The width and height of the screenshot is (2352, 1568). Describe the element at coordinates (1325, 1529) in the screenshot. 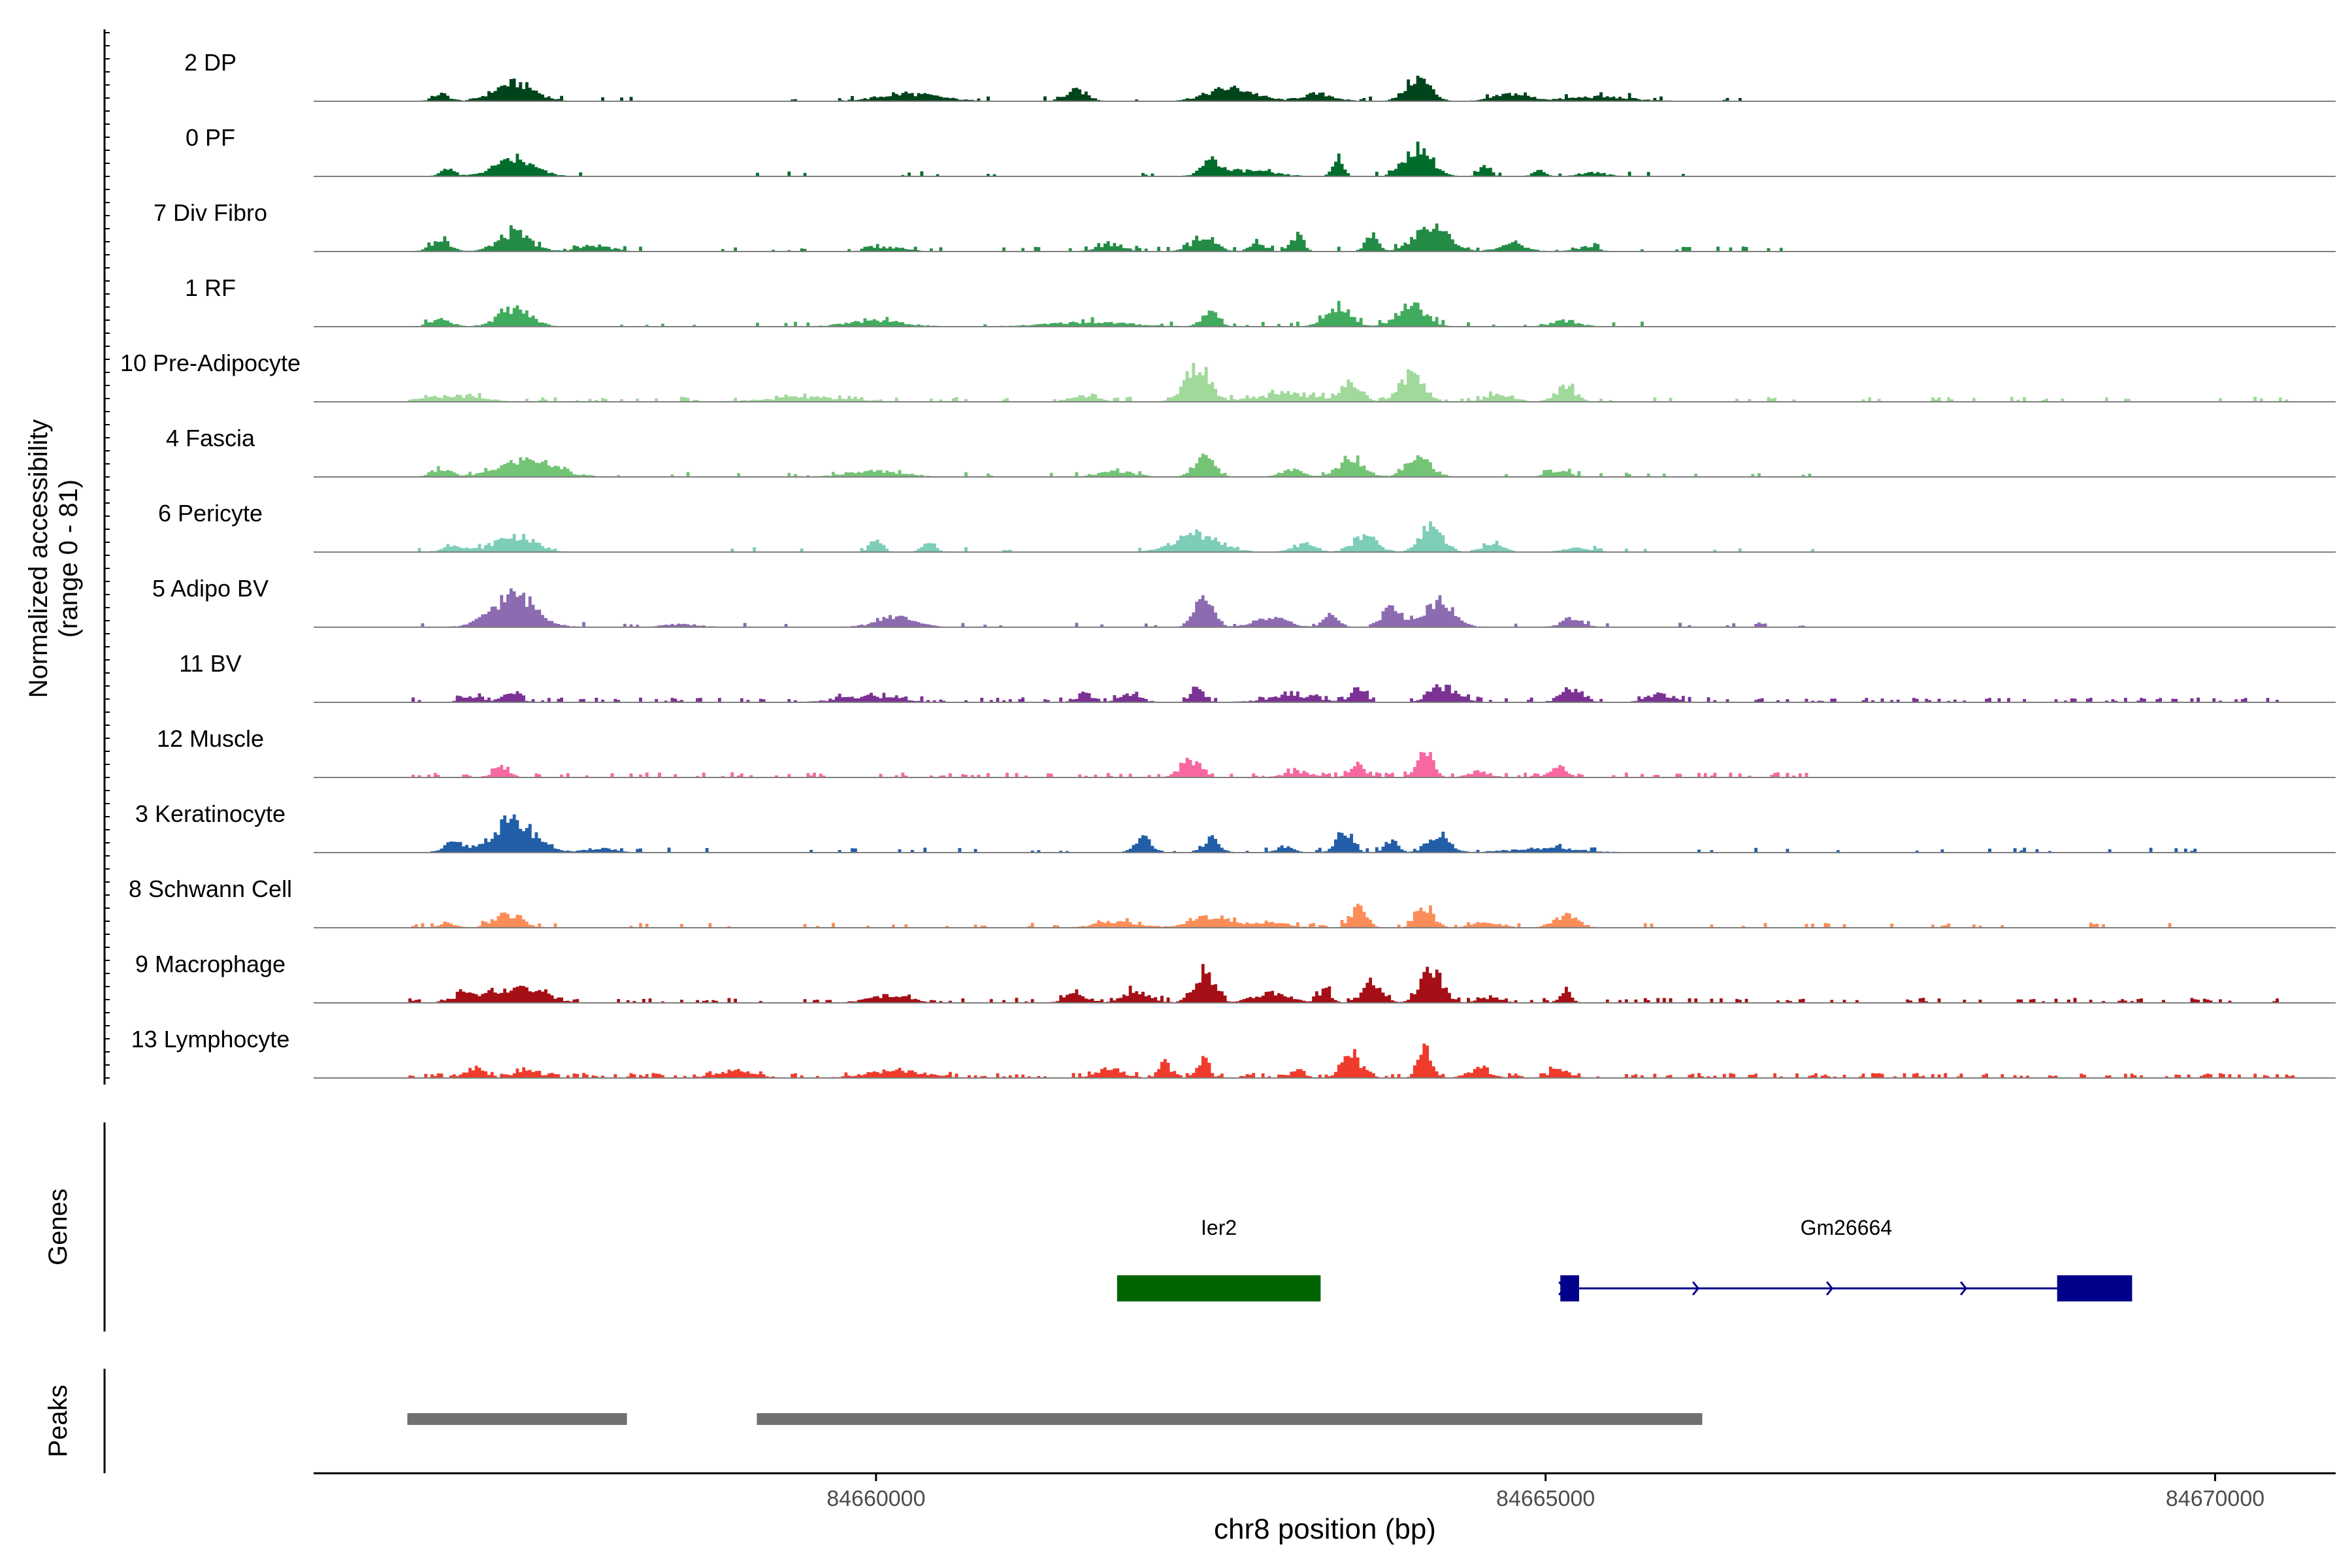

I see `x-axis-title: chr8 position (bp)` at that location.